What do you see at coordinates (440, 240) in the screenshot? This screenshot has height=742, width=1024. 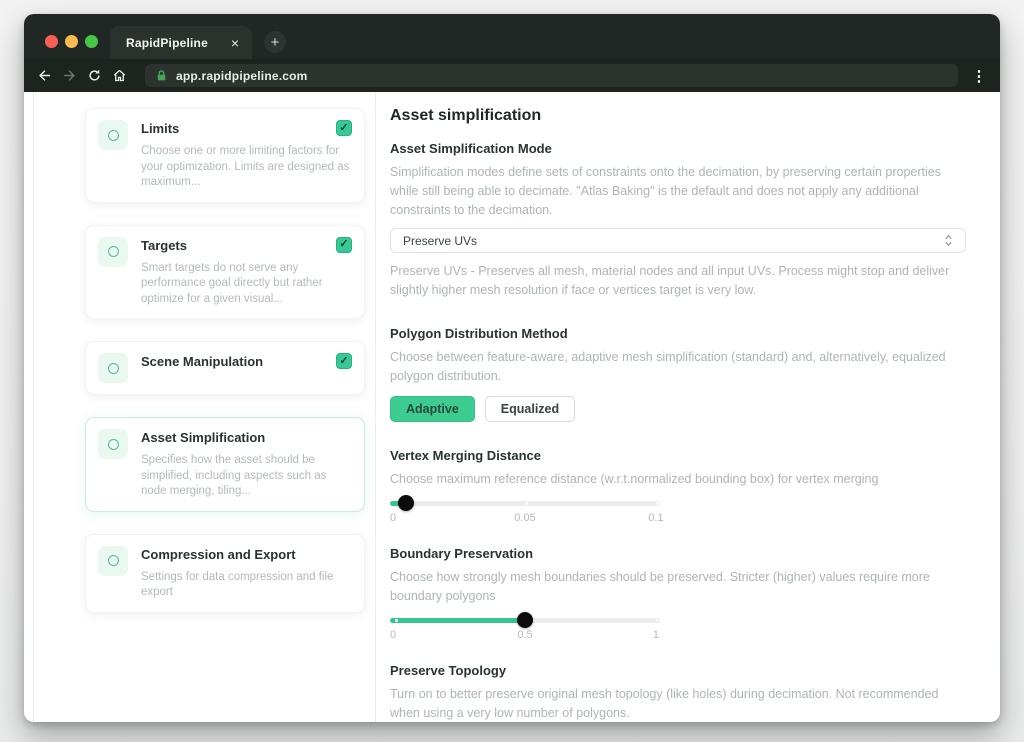 I see `mode-select-value: Preserve UVs` at bounding box center [440, 240].